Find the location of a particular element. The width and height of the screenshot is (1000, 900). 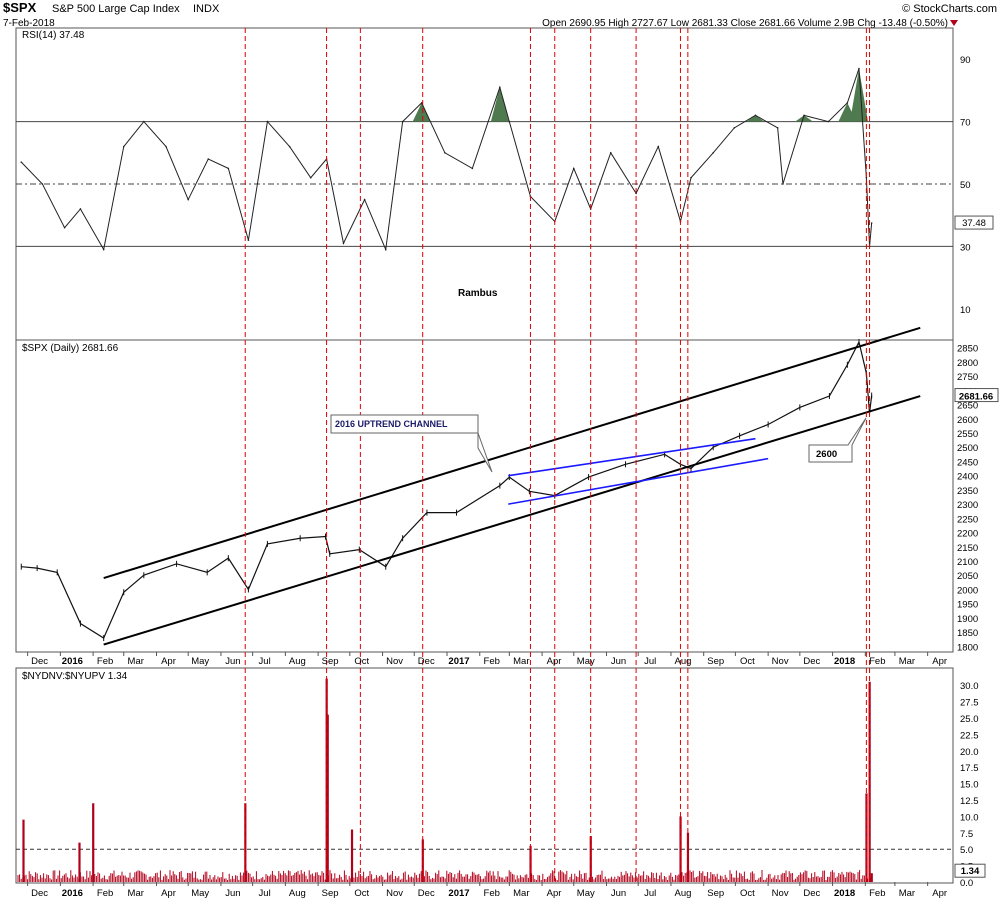

price-y-tick-label: 1950 is located at coordinates (967, 605).